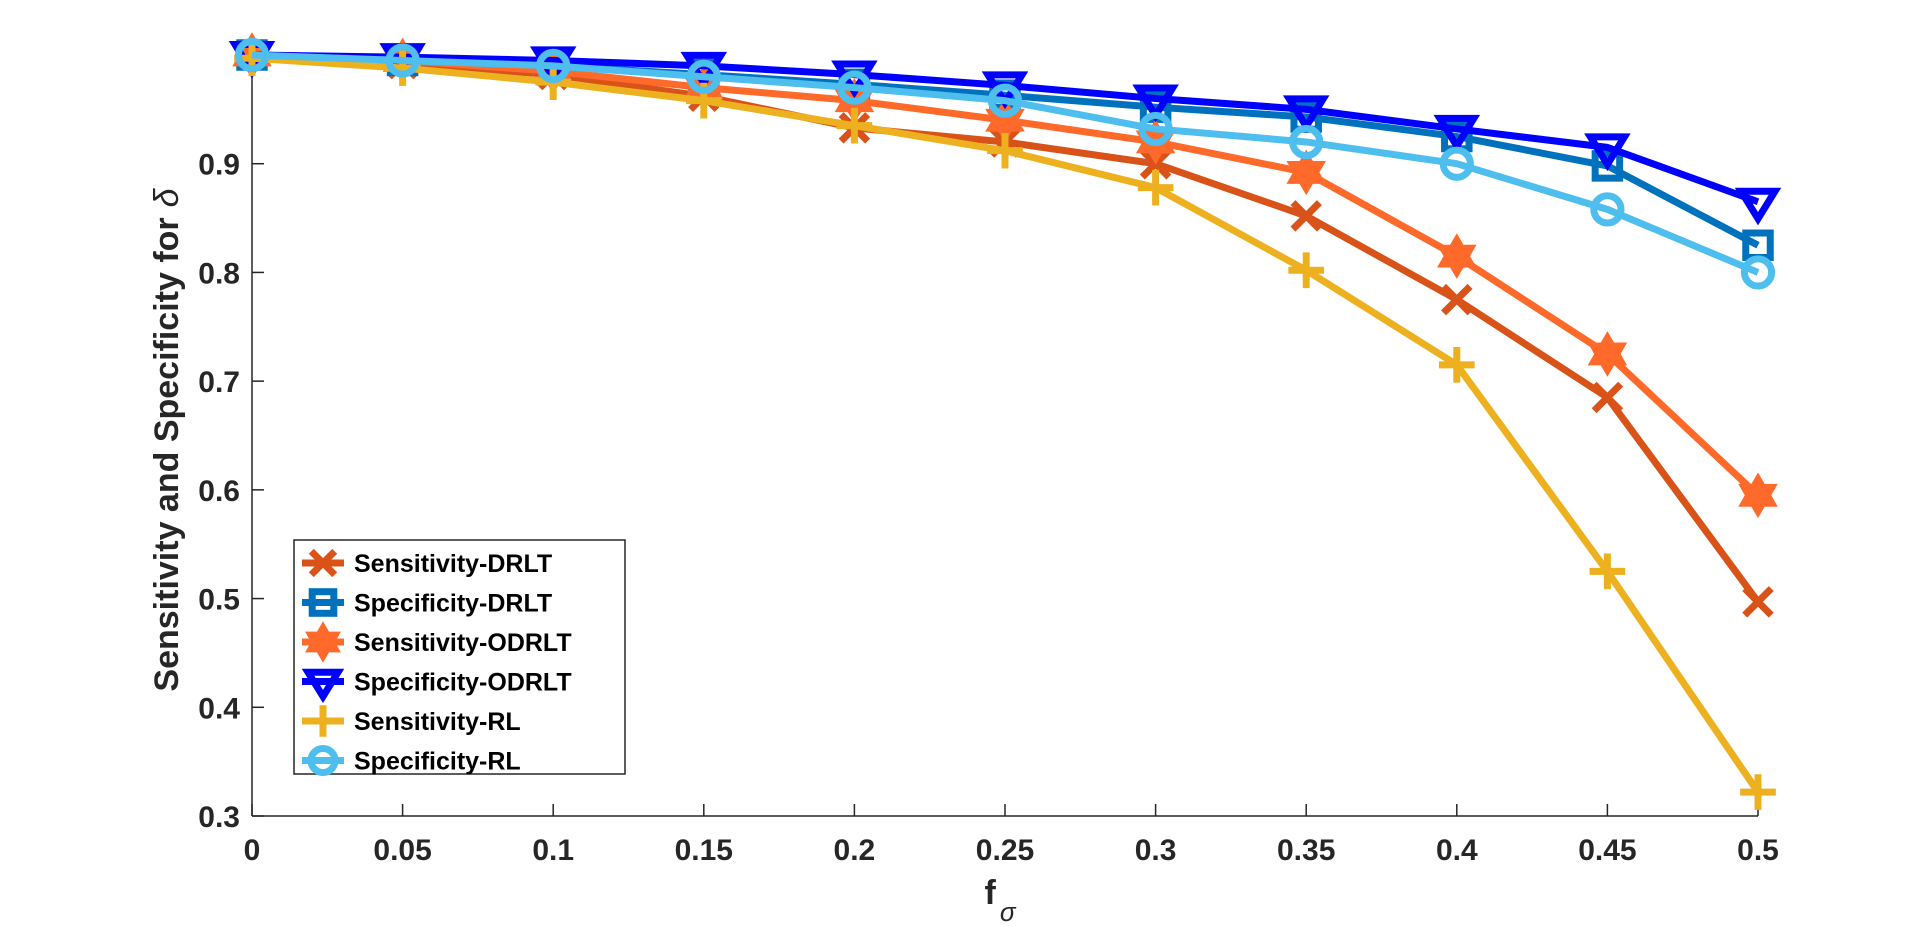 This screenshot has height=926, width=1920. What do you see at coordinates (167, 439) in the screenshot?
I see `y-axis-title: Sensitivity and Specificity forδ` at bounding box center [167, 439].